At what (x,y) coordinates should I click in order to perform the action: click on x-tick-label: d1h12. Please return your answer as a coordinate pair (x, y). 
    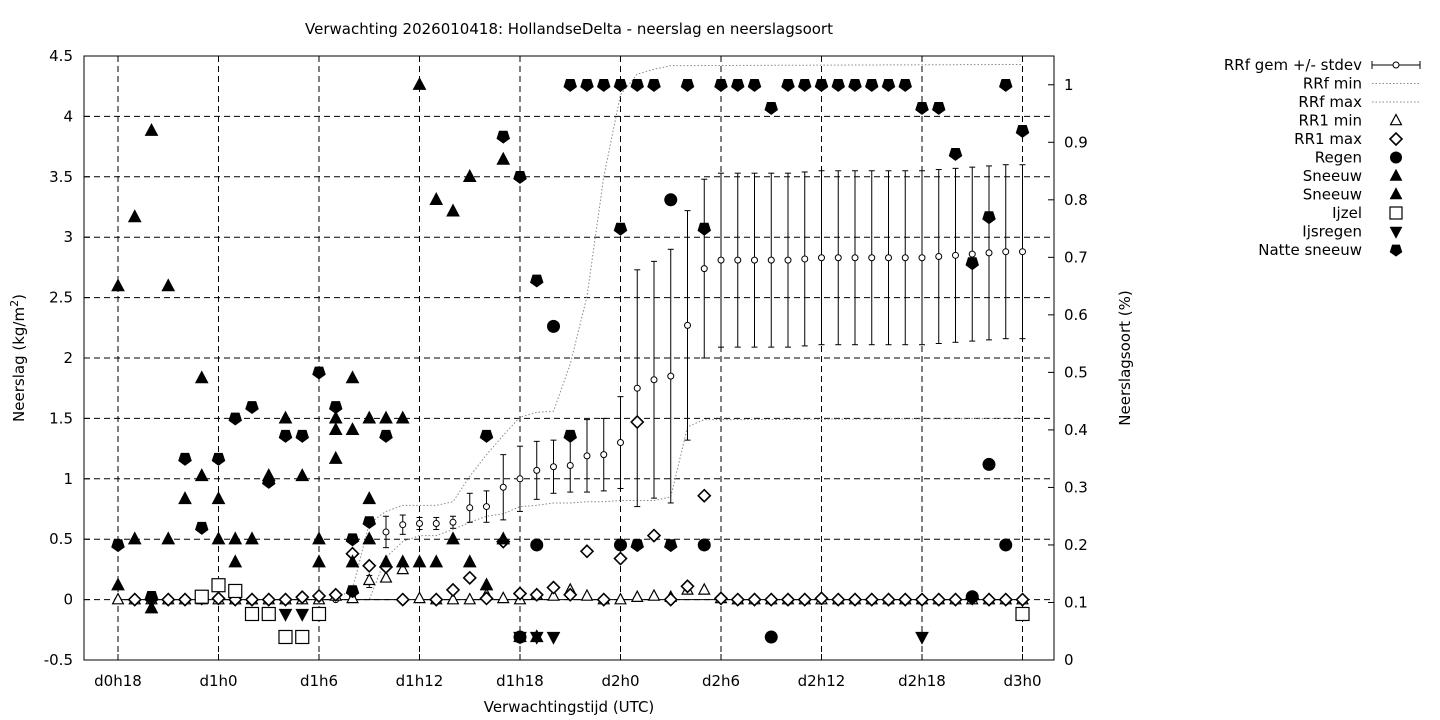
    Looking at the image, I should click on (420, 681).